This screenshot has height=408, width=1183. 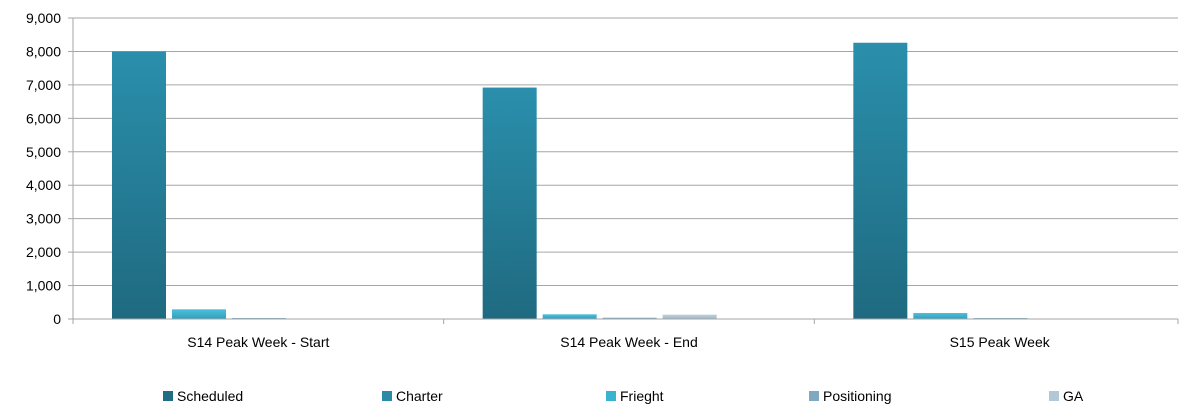 I want to click on y-tick-label: 5,000, so click(x=43, y=152).